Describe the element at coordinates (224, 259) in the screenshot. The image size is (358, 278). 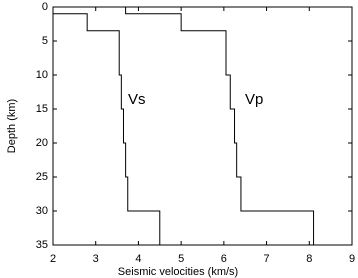
I see `x-tick-label: 6` at that location.